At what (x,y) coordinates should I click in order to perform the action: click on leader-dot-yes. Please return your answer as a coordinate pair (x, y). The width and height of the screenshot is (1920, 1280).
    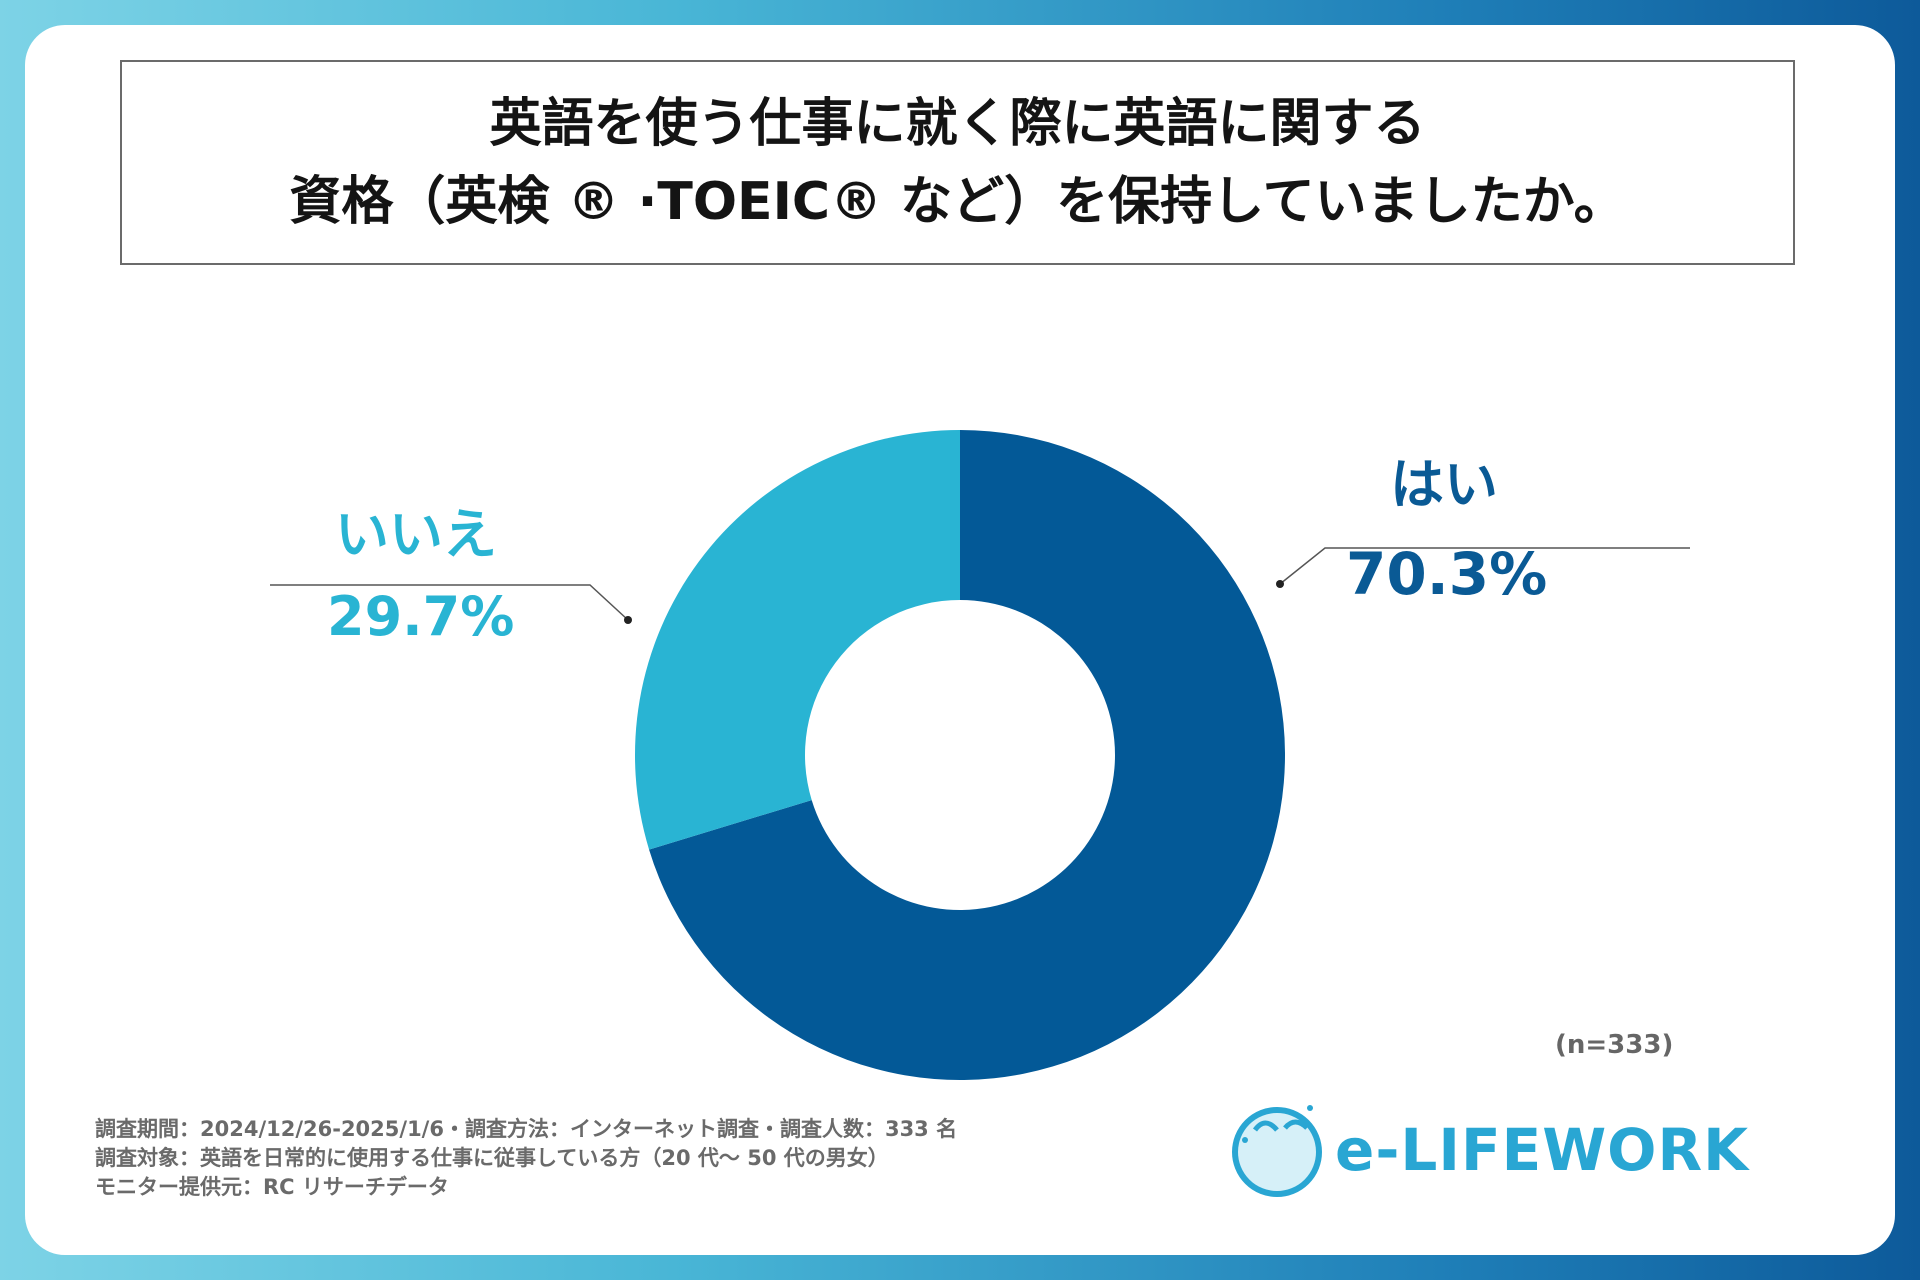
    Looking at the image, I should click on (1280, 584).